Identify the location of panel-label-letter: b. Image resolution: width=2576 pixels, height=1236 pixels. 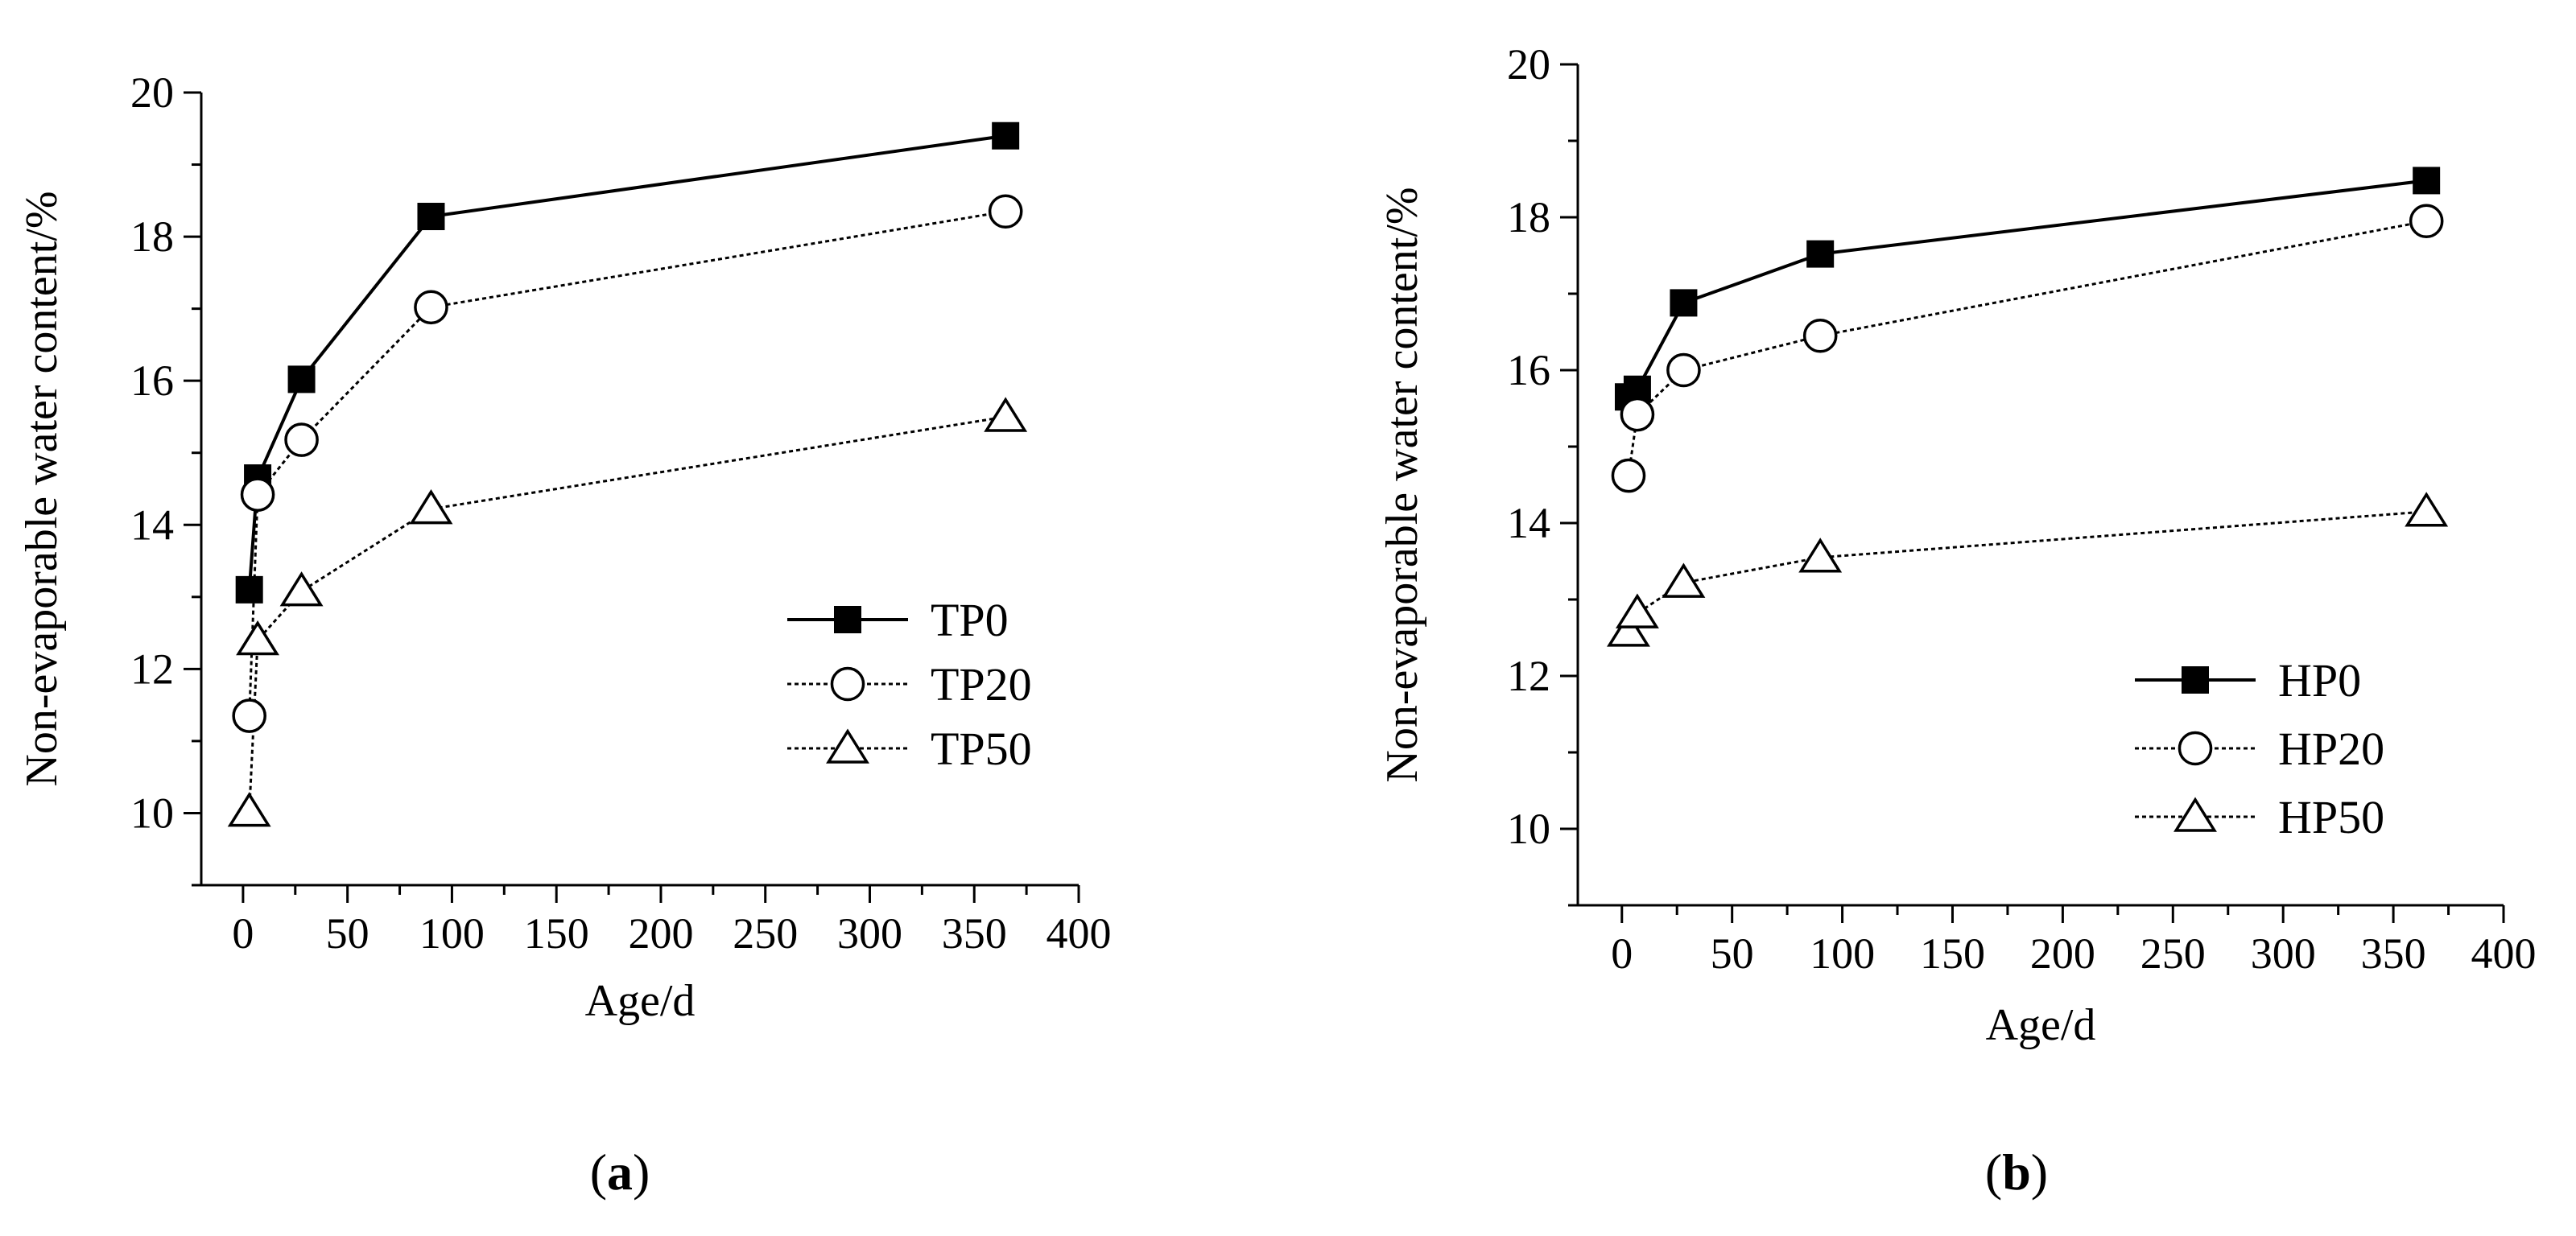
(2016, 1172).